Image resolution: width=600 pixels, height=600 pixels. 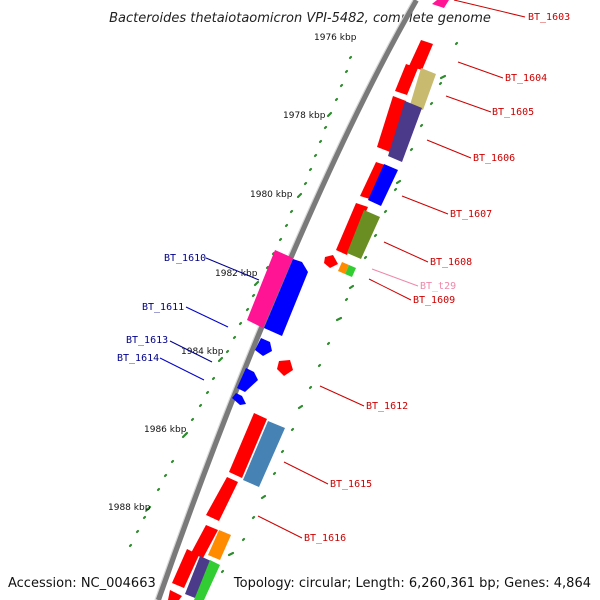 I want to click on gene-label: BT_1608, so click(x=451, y=262).